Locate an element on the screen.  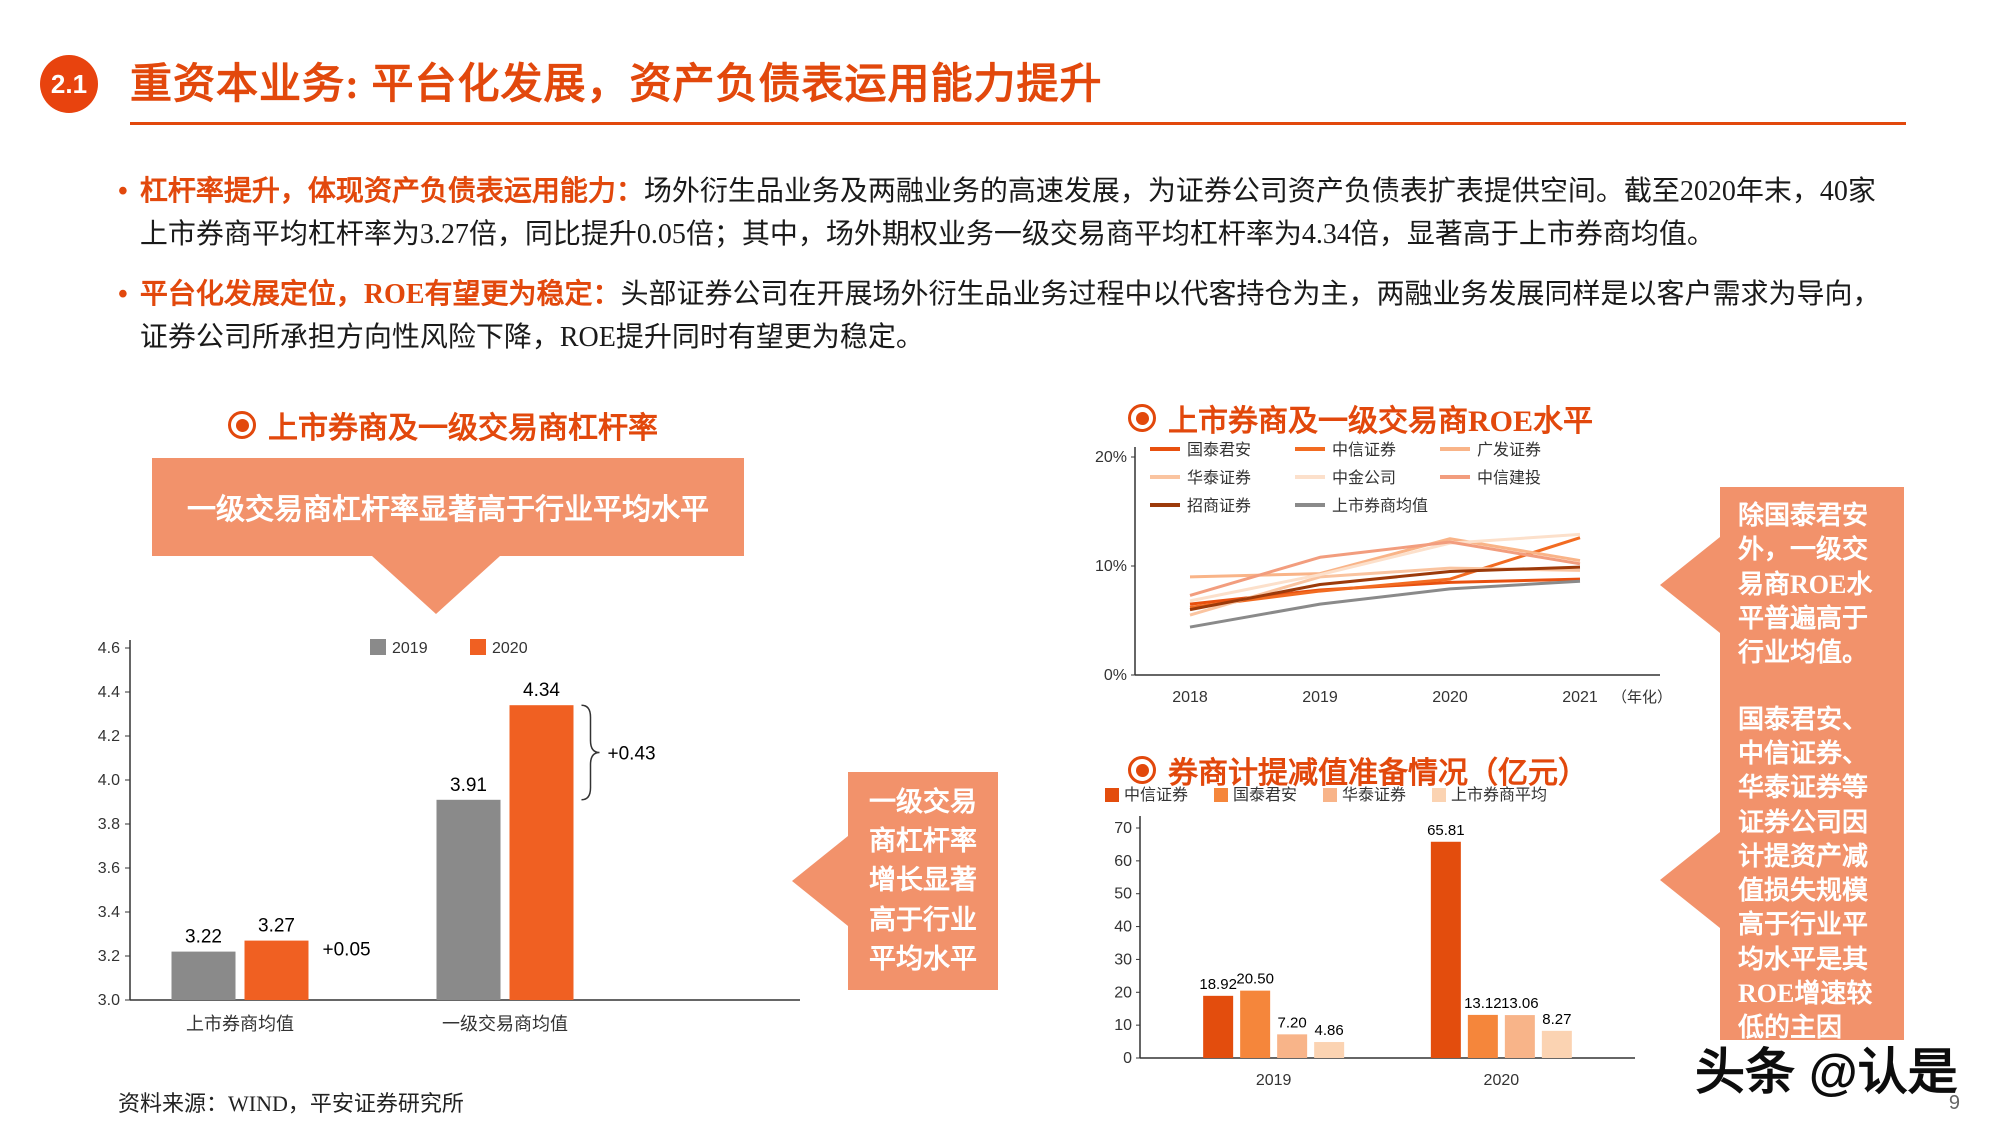
bar-value-label: 3.22 is located at coordinates (203, 937).